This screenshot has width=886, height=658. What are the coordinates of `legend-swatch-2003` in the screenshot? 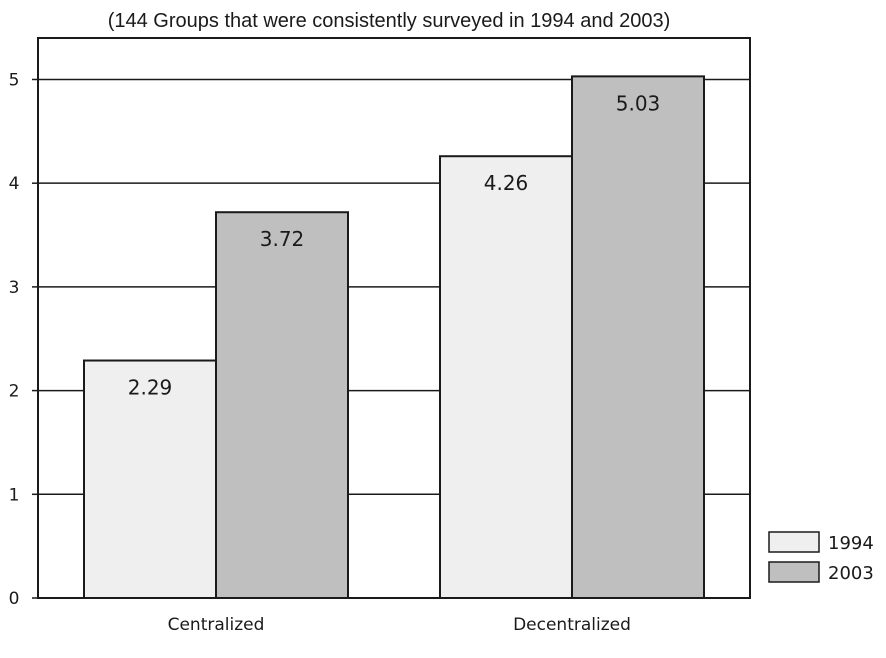 It's located at (794, 572).